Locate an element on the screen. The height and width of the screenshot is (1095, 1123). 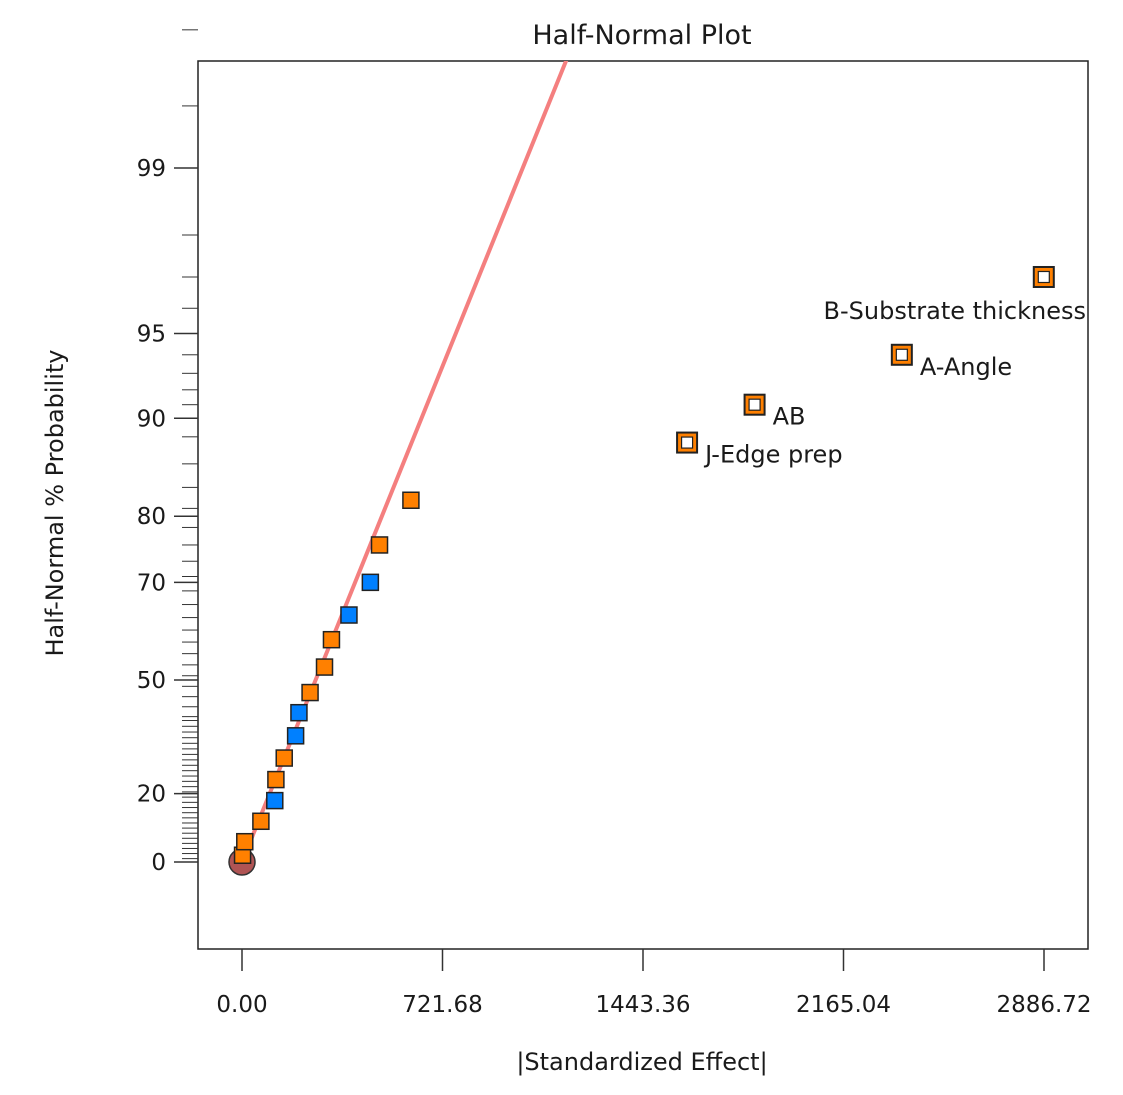
y-tick-label: 80 is located at coordinates (151, 517).